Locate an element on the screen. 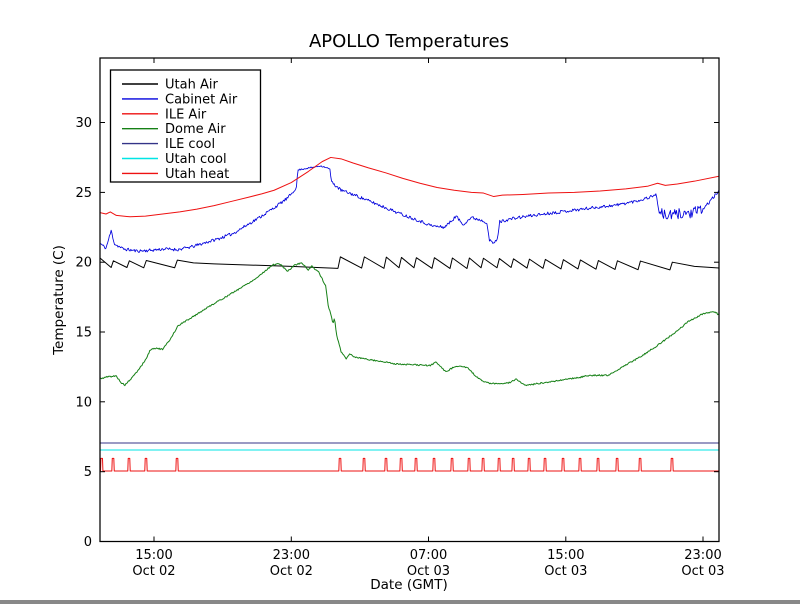 The image size is (800, 604). y-tick-label-1: 5 is located at coordinates (88, 472).